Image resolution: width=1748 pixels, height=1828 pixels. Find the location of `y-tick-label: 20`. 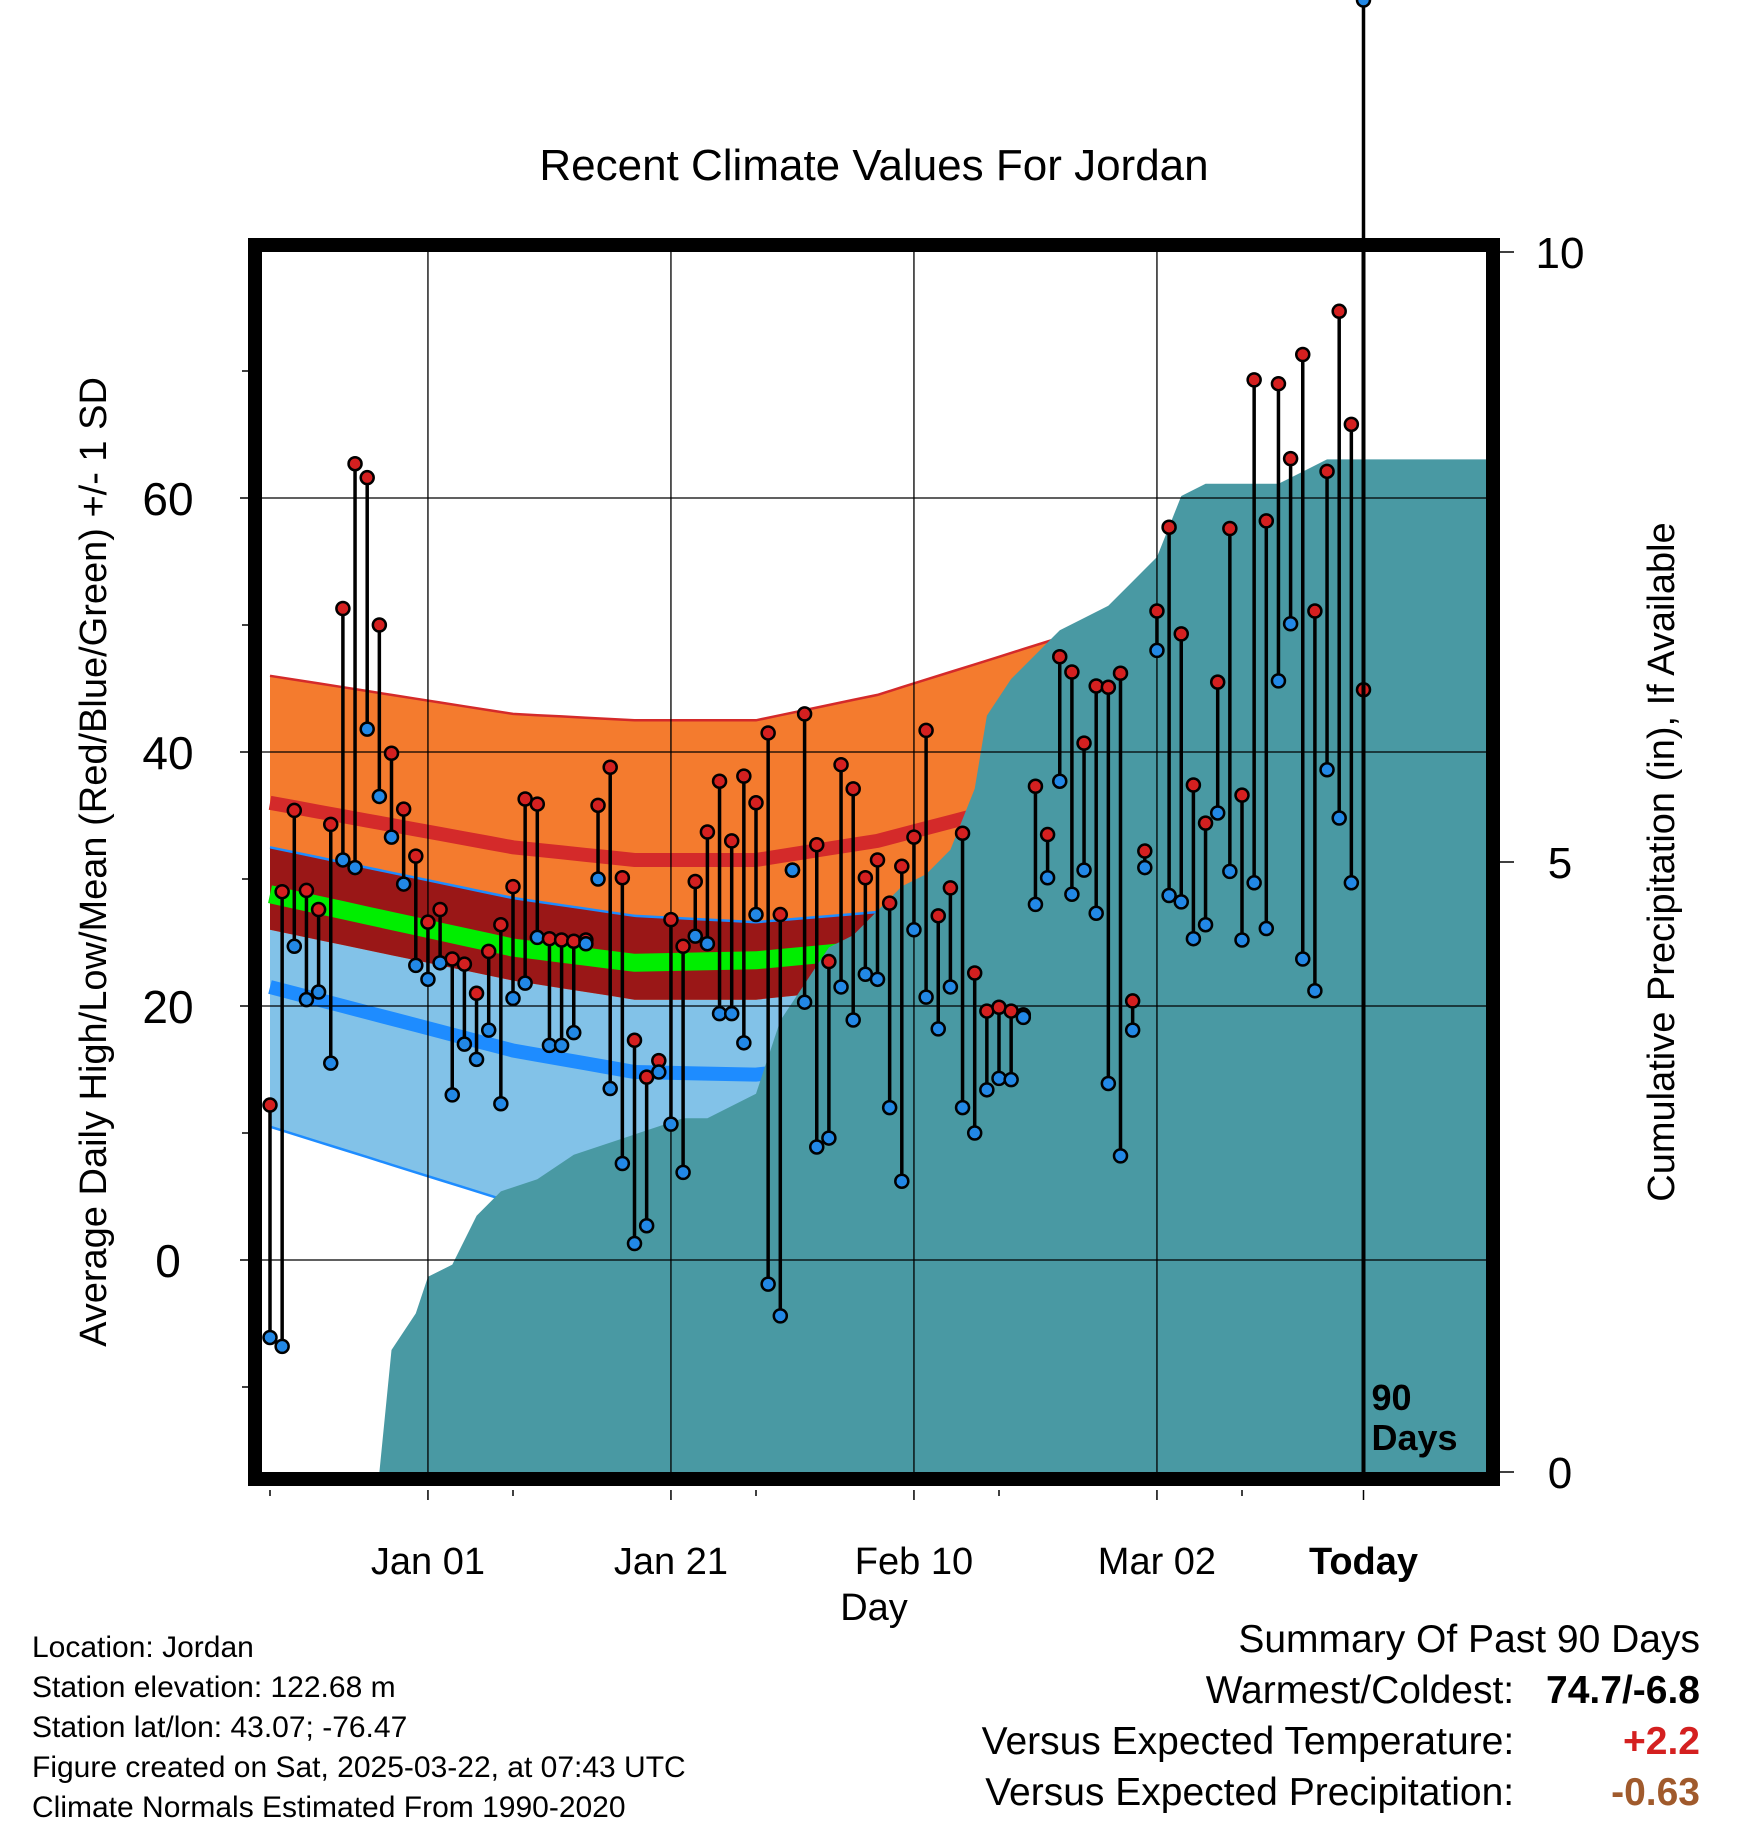

y-tick-label: 20 is located at coordinates (167, 1007).